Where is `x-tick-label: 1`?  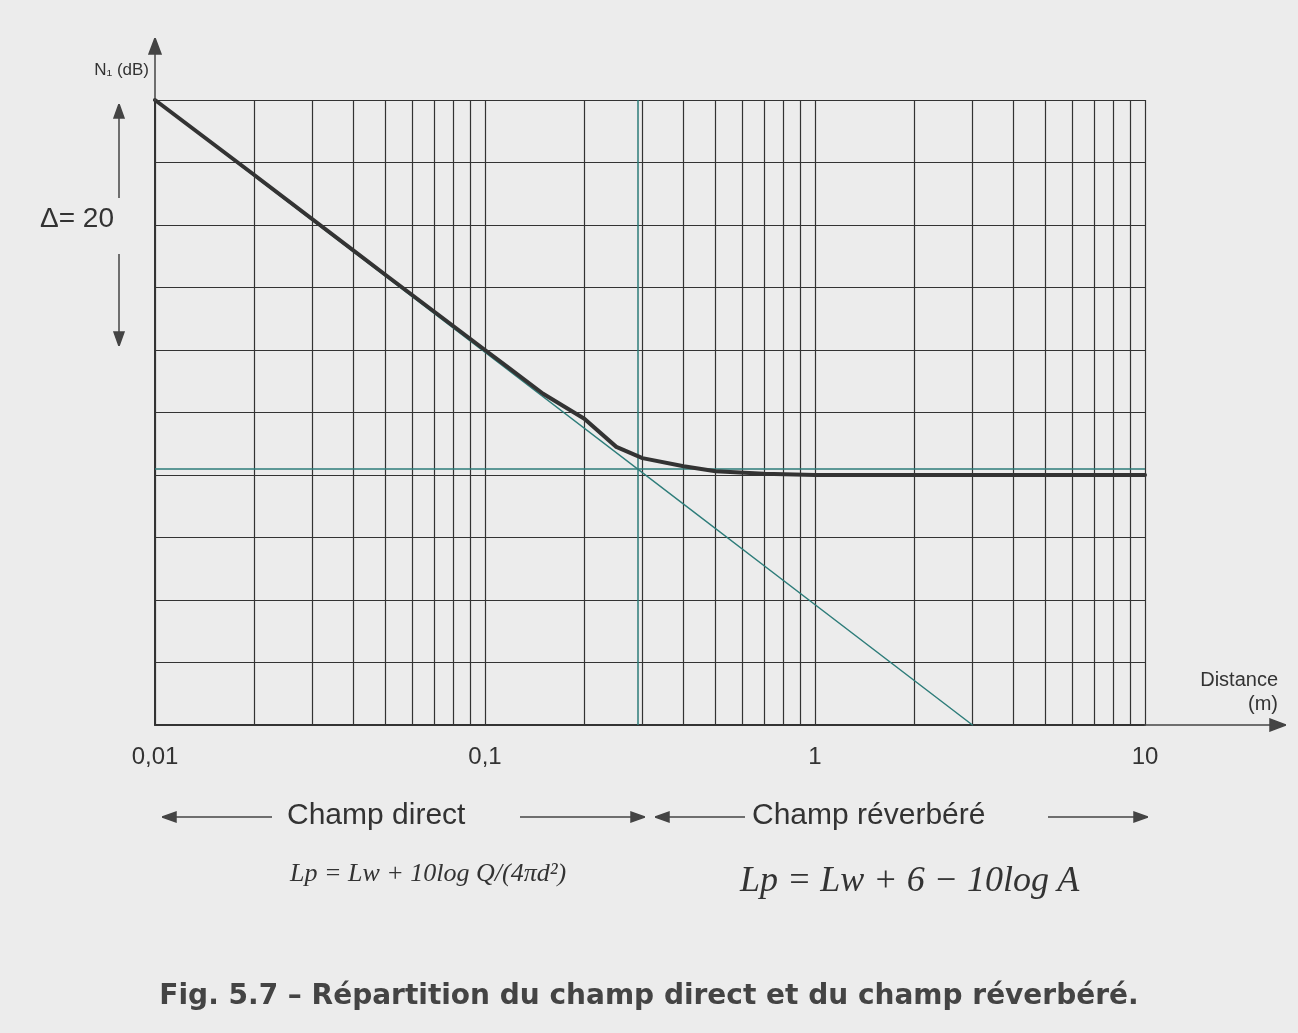
x-tick-label: 1 is located at coordinates (815, 755).